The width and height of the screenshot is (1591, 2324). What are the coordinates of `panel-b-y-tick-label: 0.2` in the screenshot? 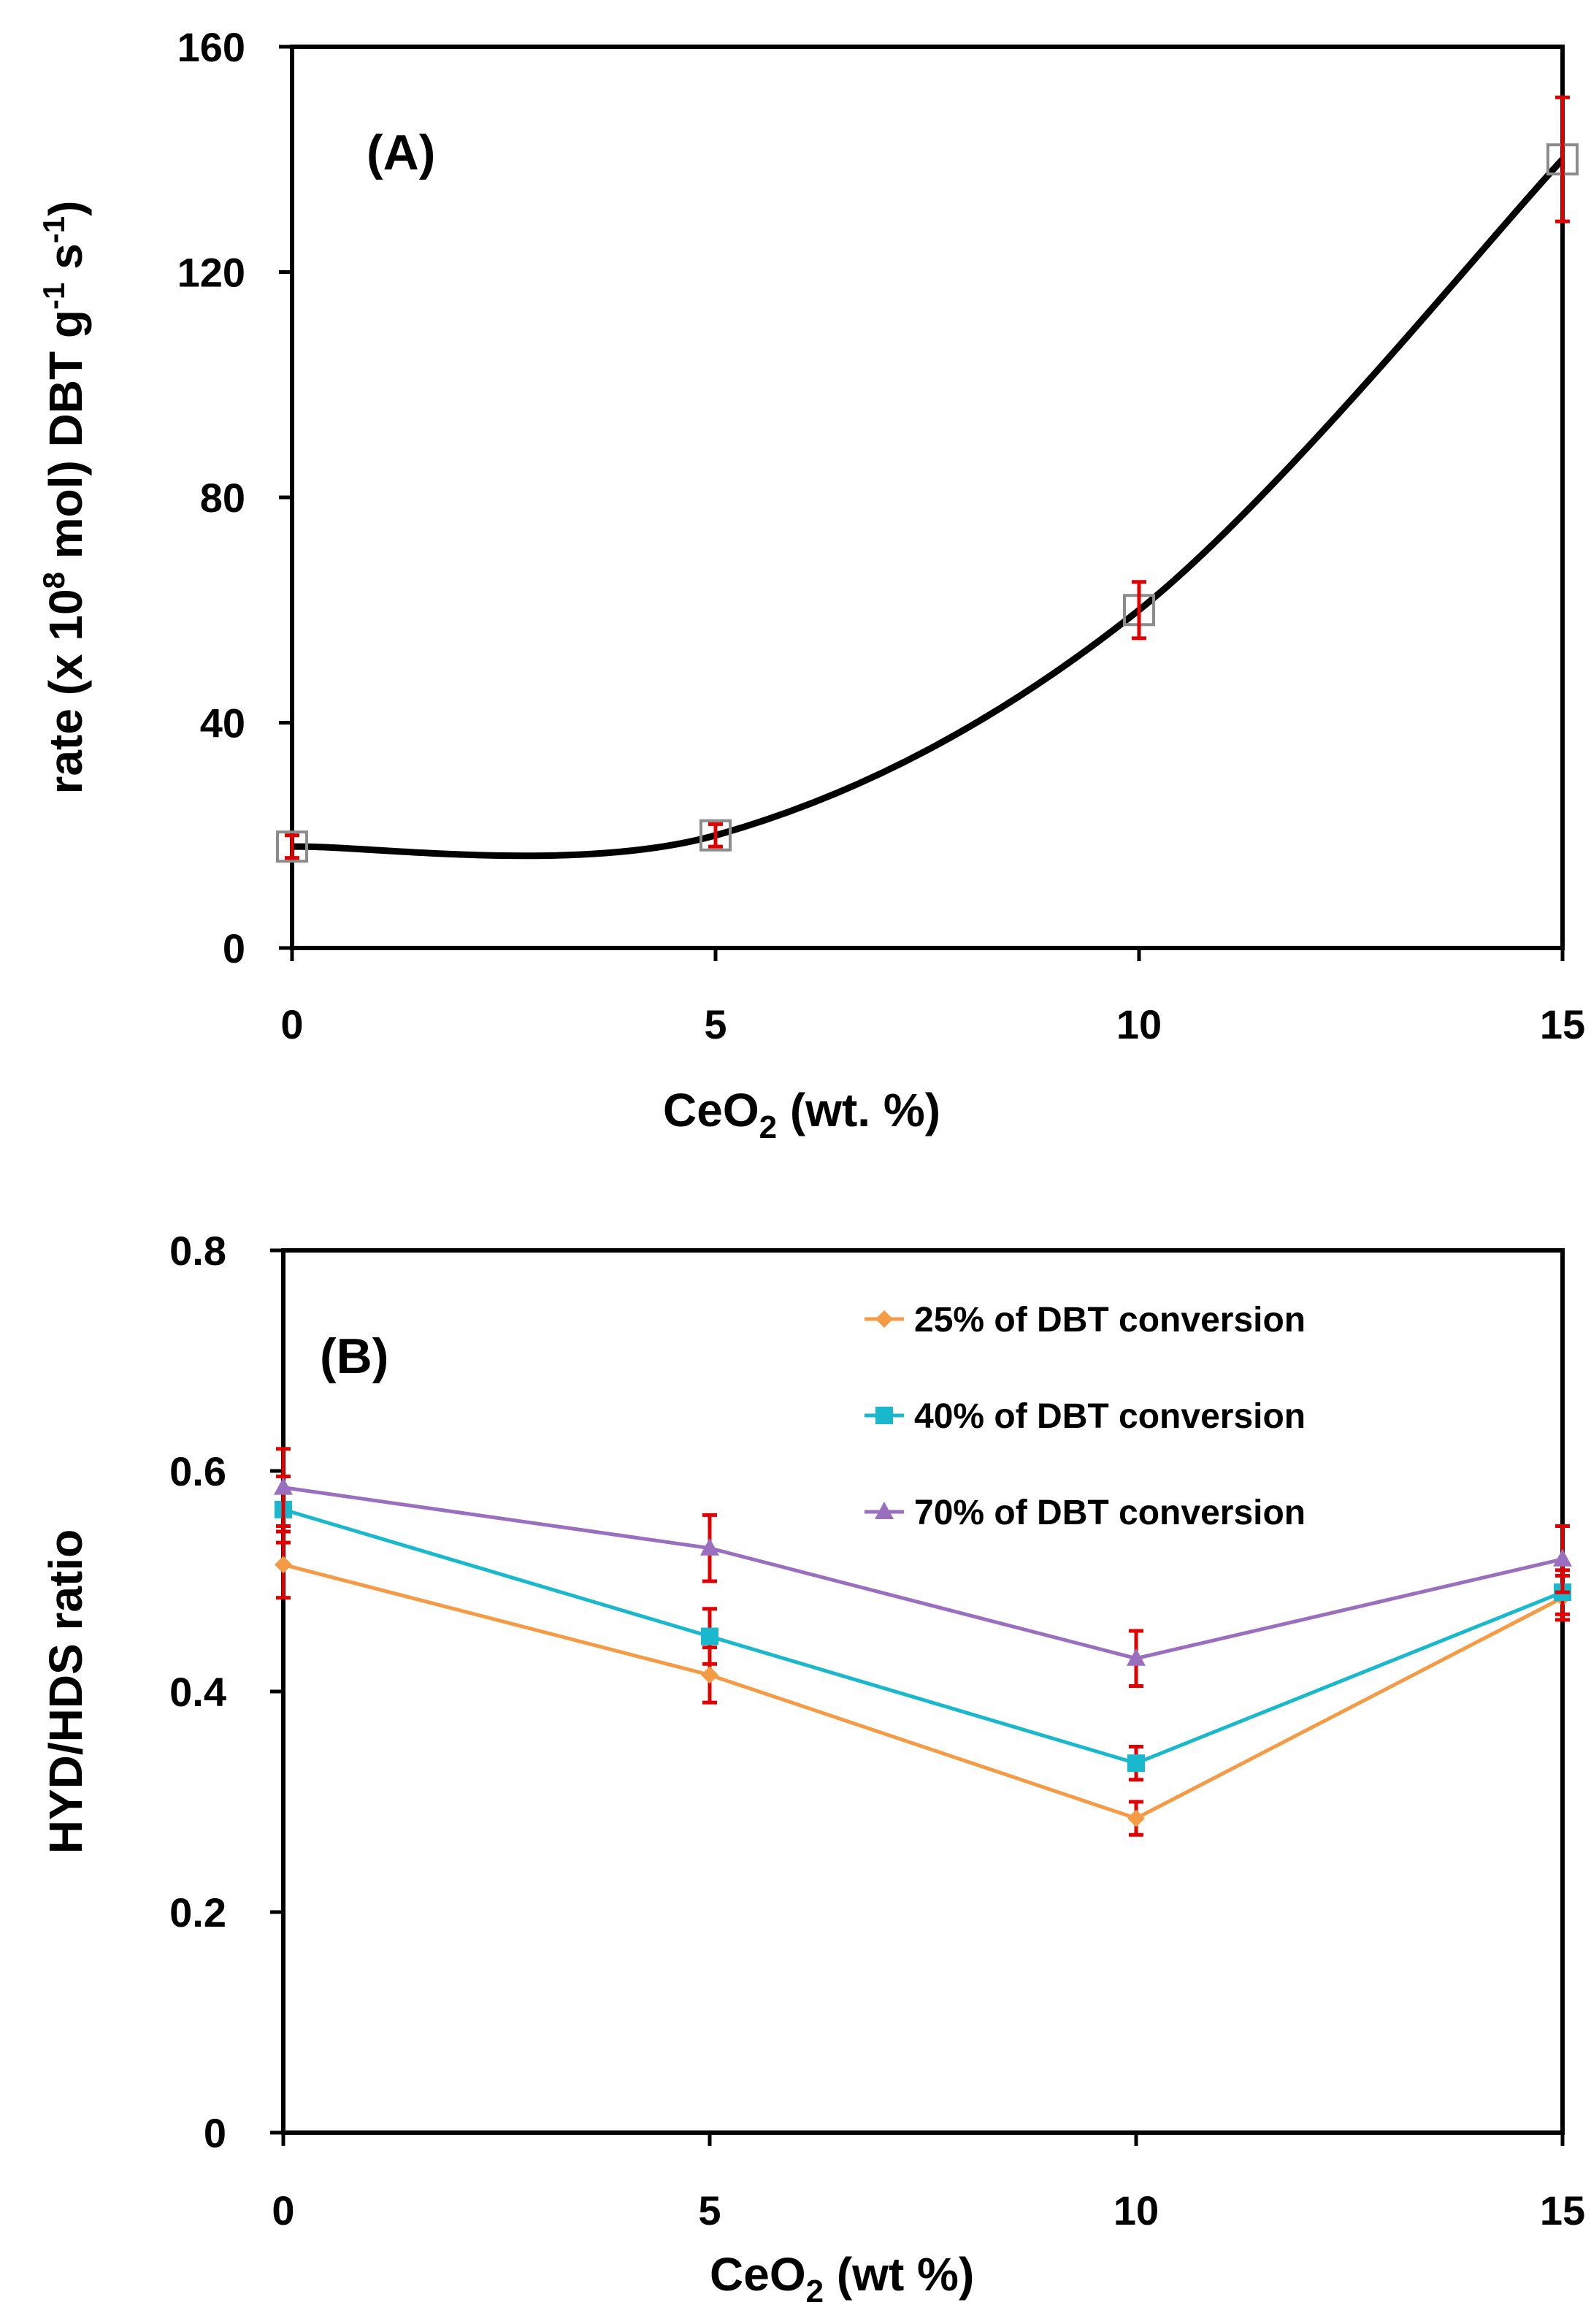 It's located at (197, 1912).